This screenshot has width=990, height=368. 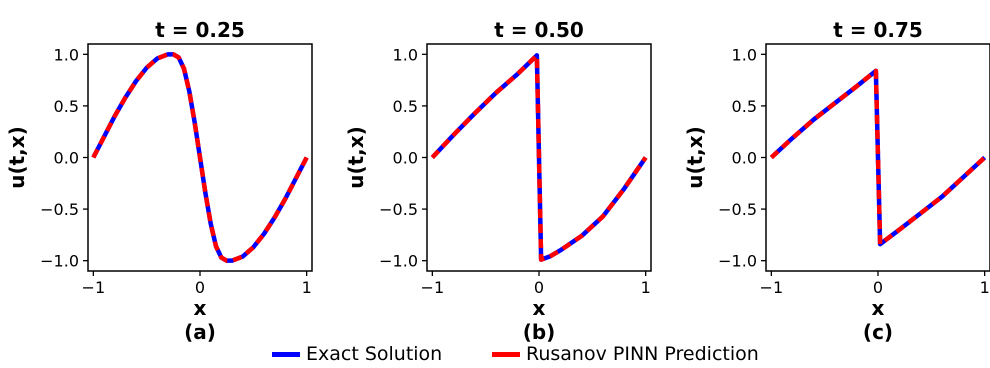 I want to click on legend-label-prediction: Rusanov PINN Prediction, so click(x=642, y=354).